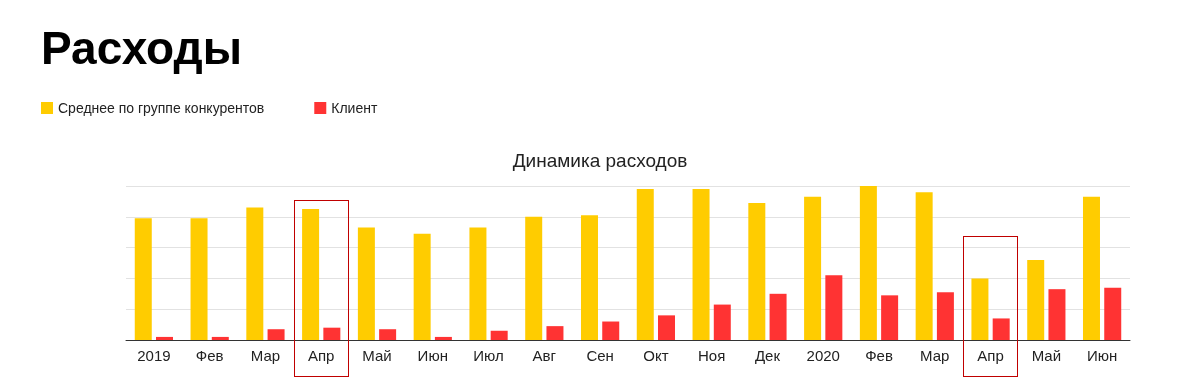 This screenshot has width=1200, height=381. Describe the element at coordinates (600, 355) in the screenshot. I see `x-tick-label: Сен` at that location.